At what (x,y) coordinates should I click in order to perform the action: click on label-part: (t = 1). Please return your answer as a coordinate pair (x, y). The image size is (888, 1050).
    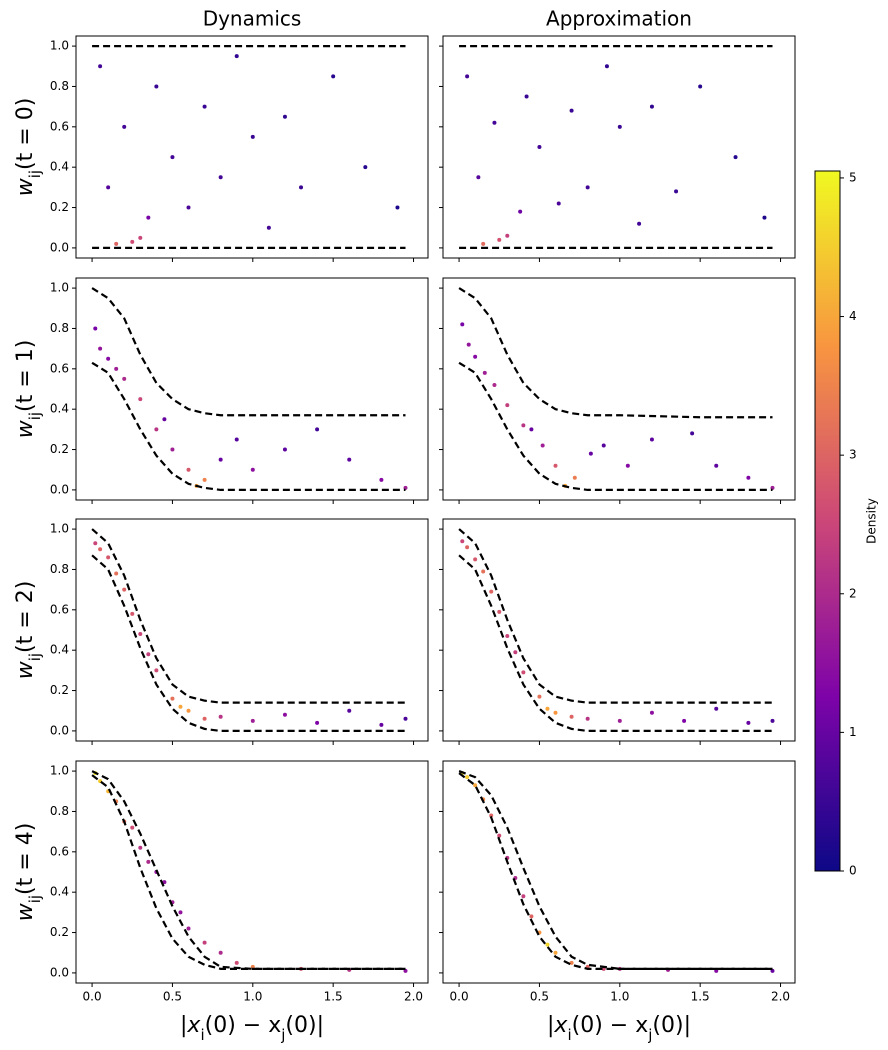
    Looking at the image, I should click on (25, 376).